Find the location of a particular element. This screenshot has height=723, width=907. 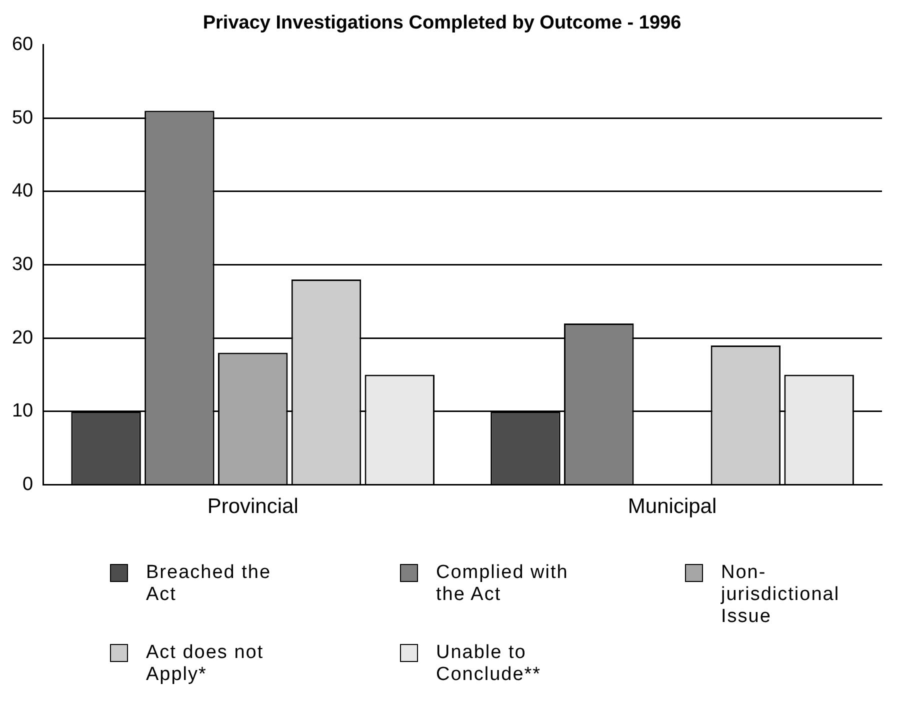

y-tick-label: 60 is located at coordinates (23, 45).